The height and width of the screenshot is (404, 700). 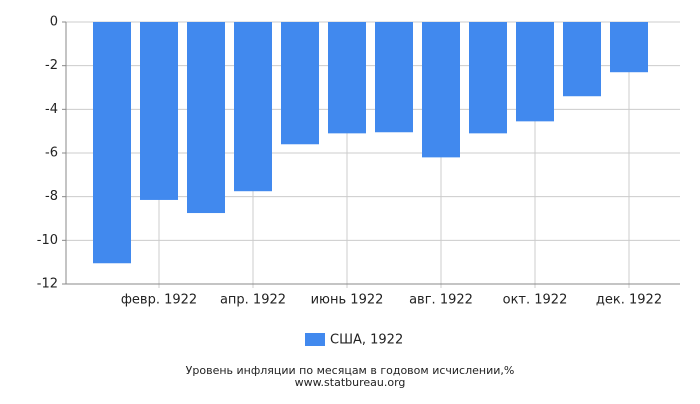 I want to click on x-tick-label: июнь 1922, so click(x=347, y=300).